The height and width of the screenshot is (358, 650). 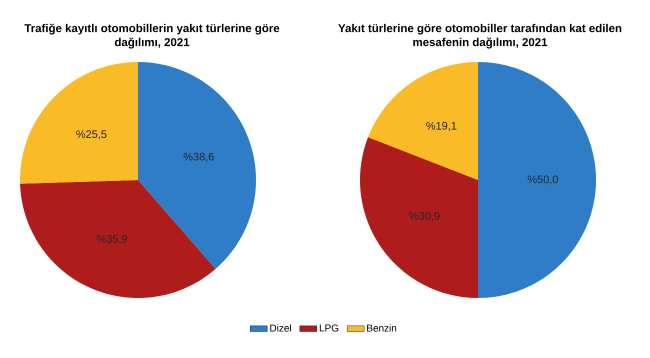 What do you see at coordinates (329, 328) in the screenshot?
I see `legend-label: LPG` at bounding box center [329, 328].